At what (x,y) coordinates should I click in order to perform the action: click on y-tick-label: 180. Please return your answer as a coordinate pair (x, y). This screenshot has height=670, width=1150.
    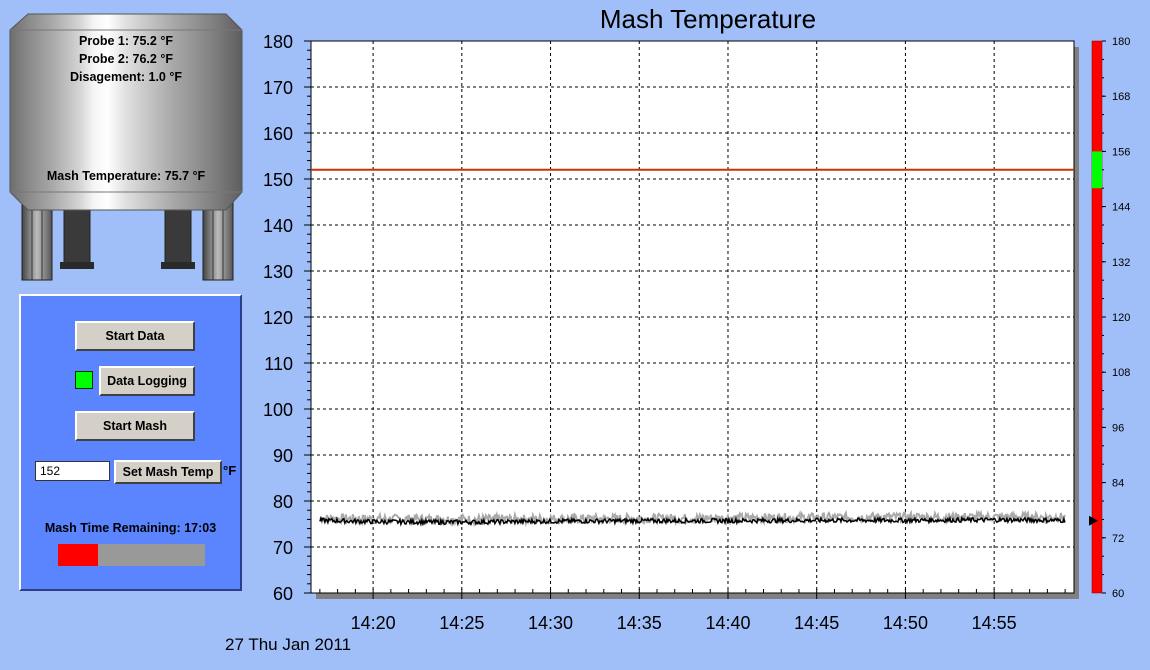
    Looking at the image, I should click on (278, 42).